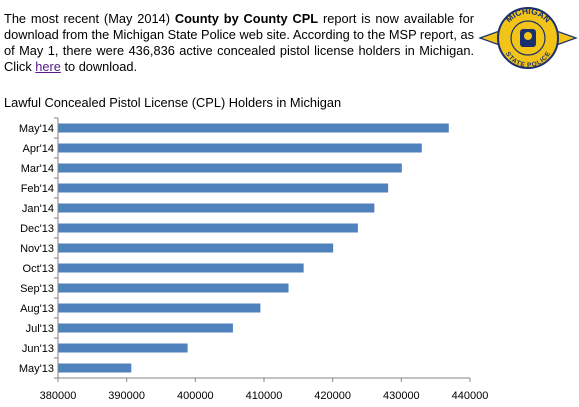 This screenshot has width=579, height=407. What do you see at coordinates (264, 396) in the screenshot?
I see `x-tick-label: 410000` at bounding box center [264, 396].